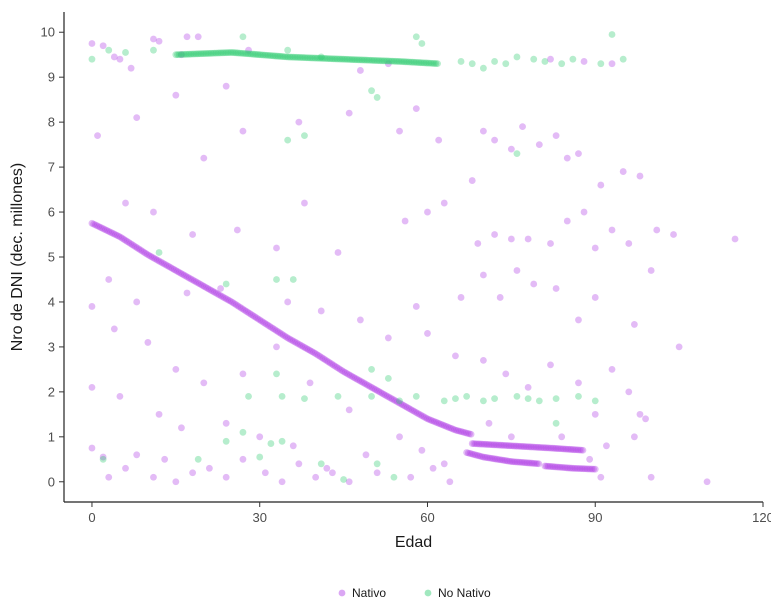 This screenshot has height=601, width=771. I want to click on x-tick-label: 0, so click(91, 517).